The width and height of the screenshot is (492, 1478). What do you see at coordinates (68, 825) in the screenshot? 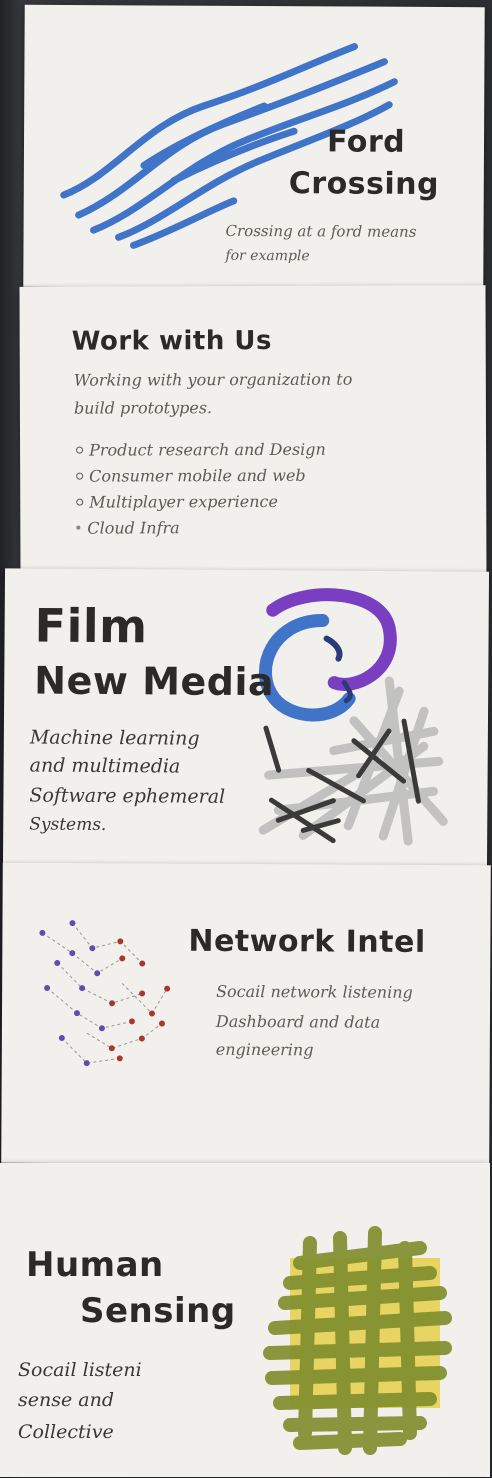
I see `card-body-line: Systems.` at bounding box center [68, 825].